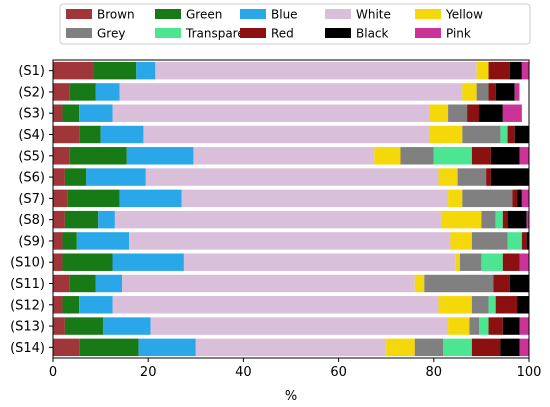 This screenshot has width=550, height=407. Describe the element at coordinates (315, 198) in the screenshot. I see `bar-s7-white` at that location.